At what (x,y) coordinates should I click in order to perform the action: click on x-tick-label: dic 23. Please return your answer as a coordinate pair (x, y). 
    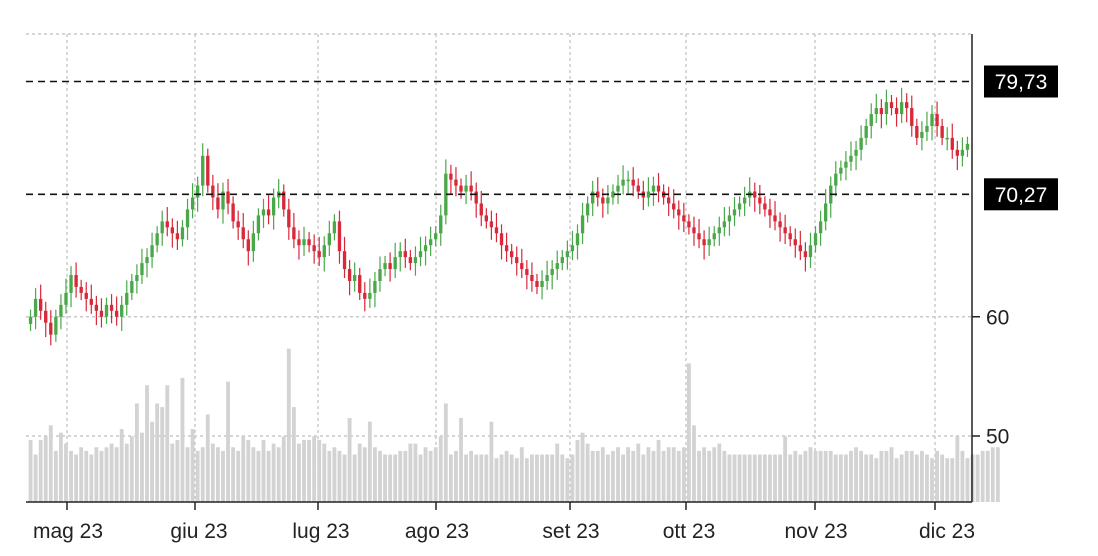
    Looking at the image, I should click on (947, 531).